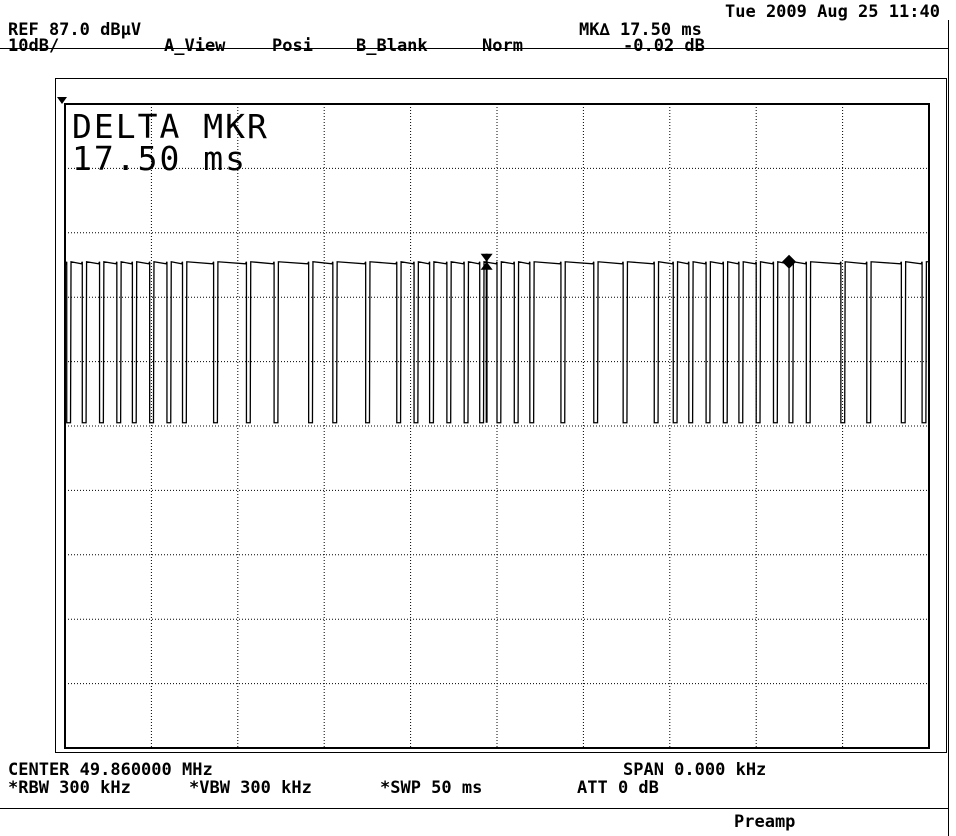 The image size is (956, 836). I want to click on right-panel-edge, so click(948, 428).